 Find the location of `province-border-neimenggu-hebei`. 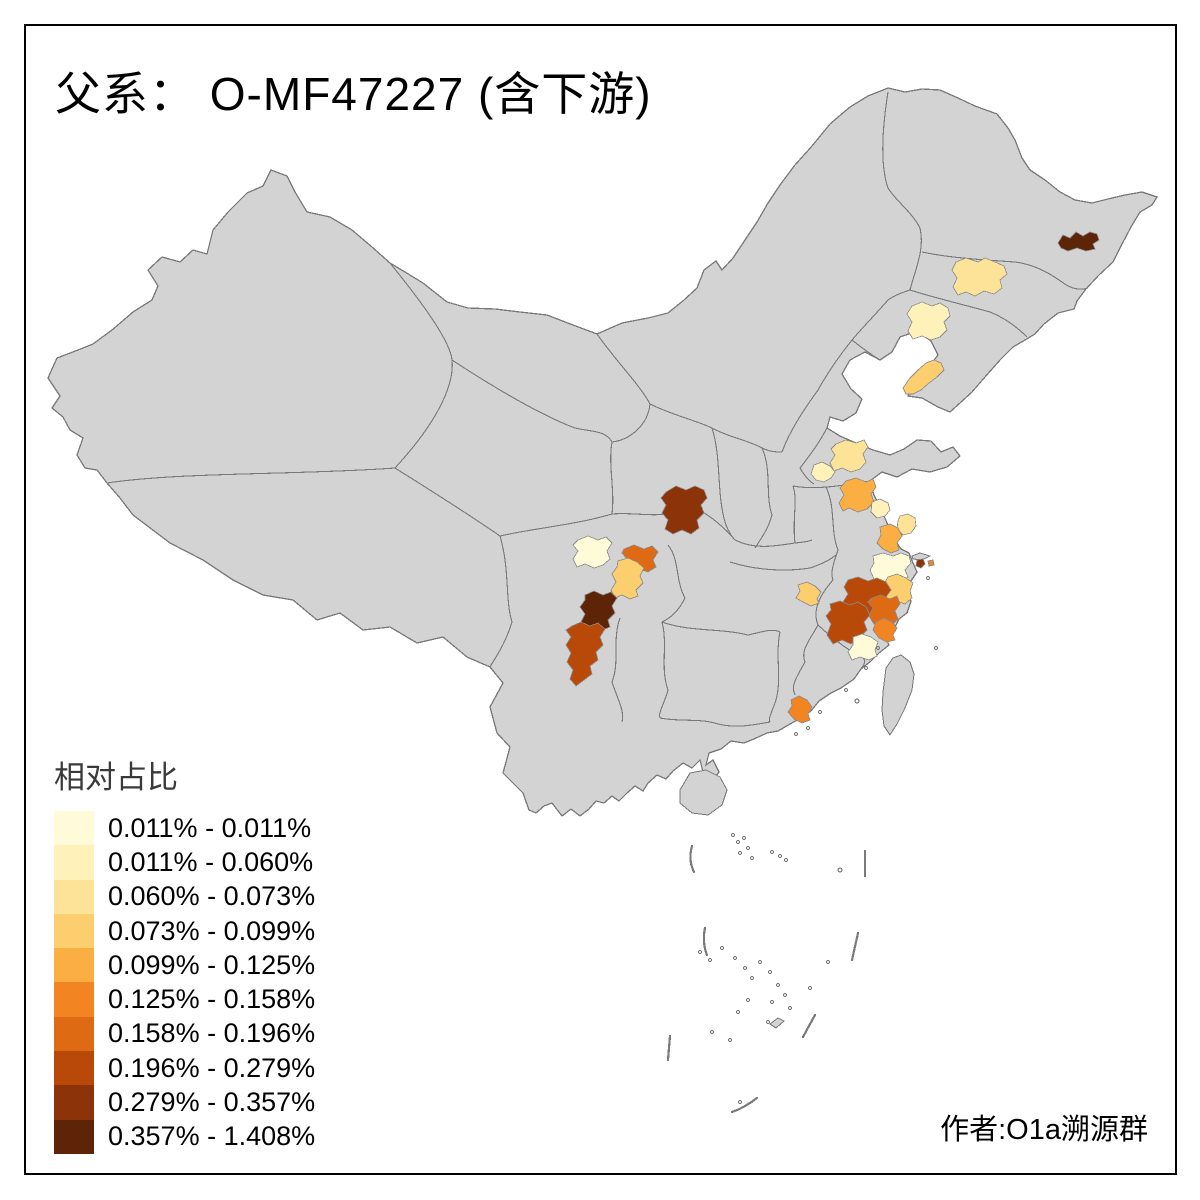

province-border-neimenggu-hebei is located at coordinates (846, 371).